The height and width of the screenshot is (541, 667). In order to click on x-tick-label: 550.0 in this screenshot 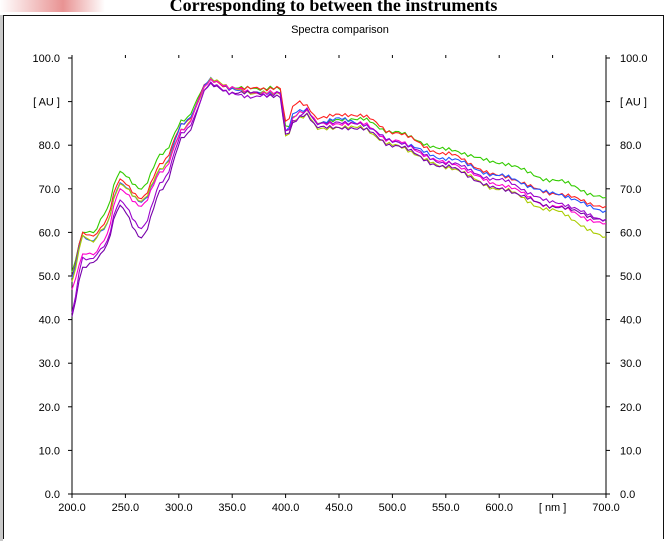, I will do `click(446, 508)`.